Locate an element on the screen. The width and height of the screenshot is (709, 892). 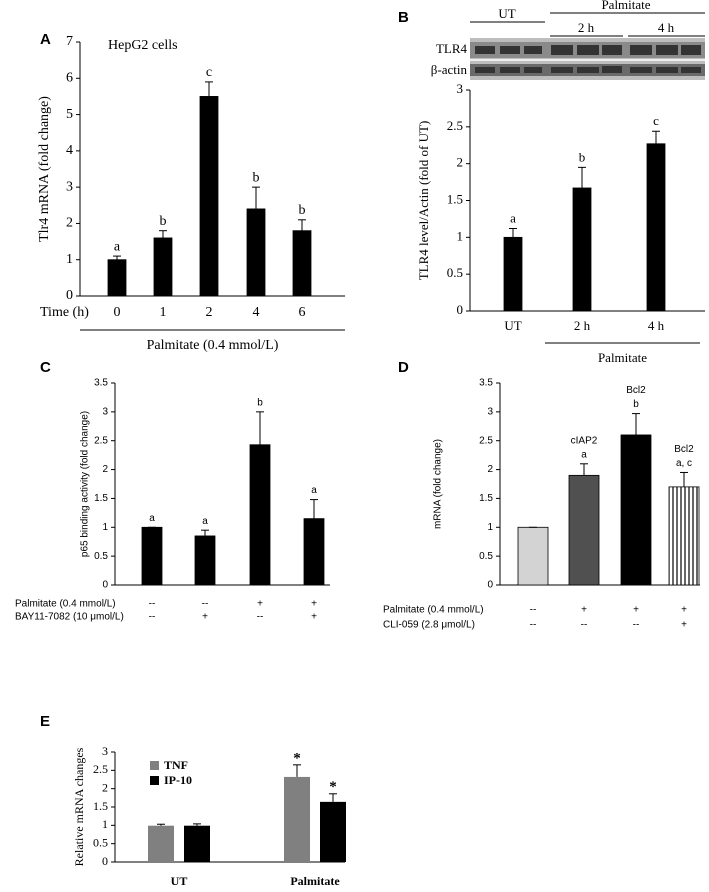
y-tick-label: 6 is located at coordinates (69, 78).